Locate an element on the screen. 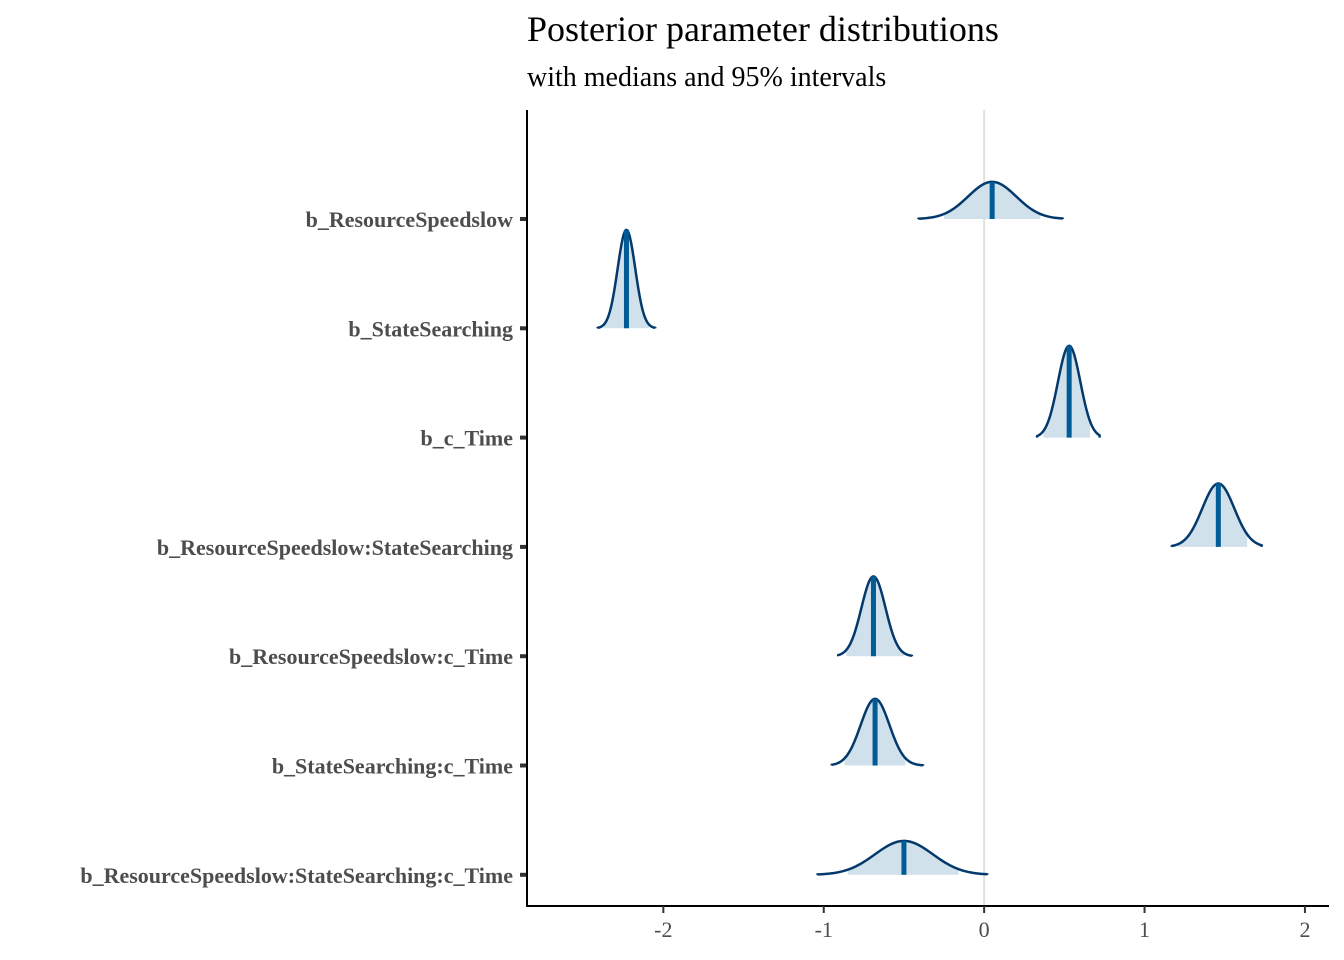  y-tick-label-2: b_StateSearching is located at coordinates (430, 328).